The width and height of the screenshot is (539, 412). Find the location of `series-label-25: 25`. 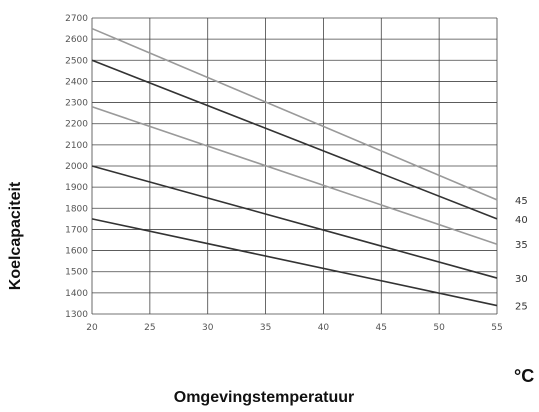

series-label-25: 25 is located at coordinates (521, 307).